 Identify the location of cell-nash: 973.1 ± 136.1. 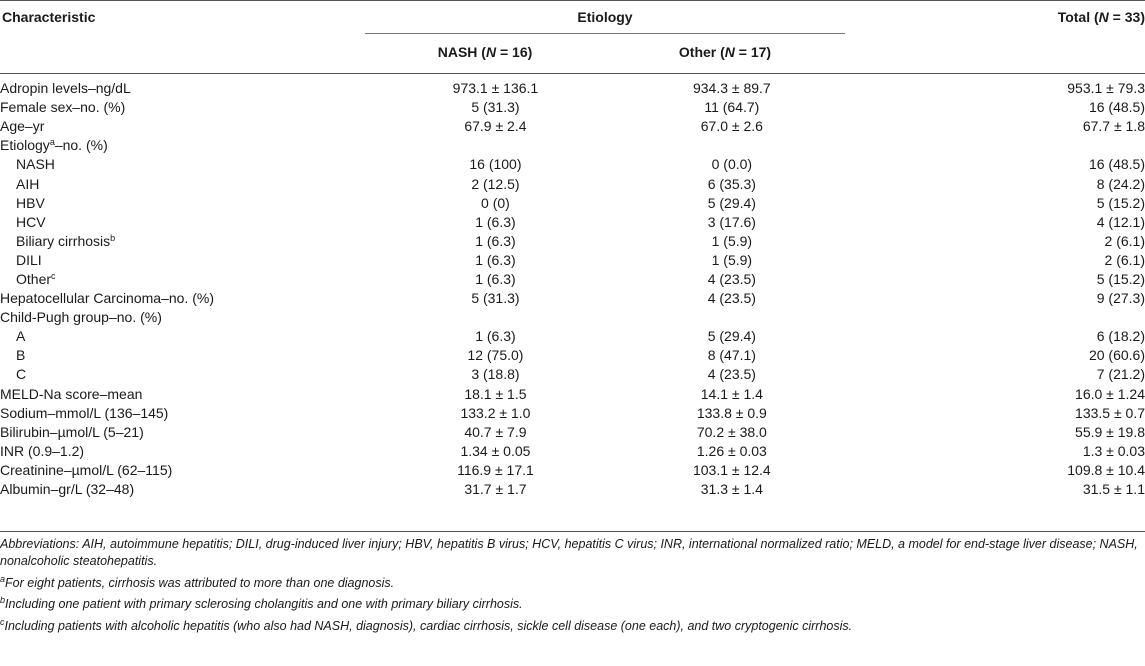
(495, 88).